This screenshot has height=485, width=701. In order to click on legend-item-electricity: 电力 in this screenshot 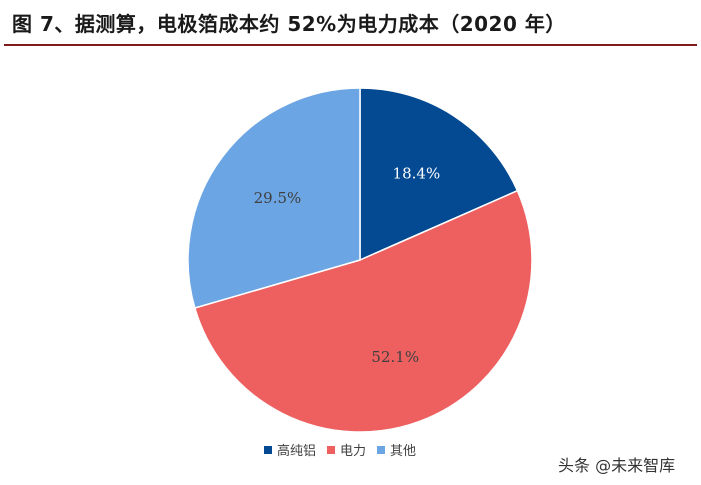, I will do `click(346, 449)`.